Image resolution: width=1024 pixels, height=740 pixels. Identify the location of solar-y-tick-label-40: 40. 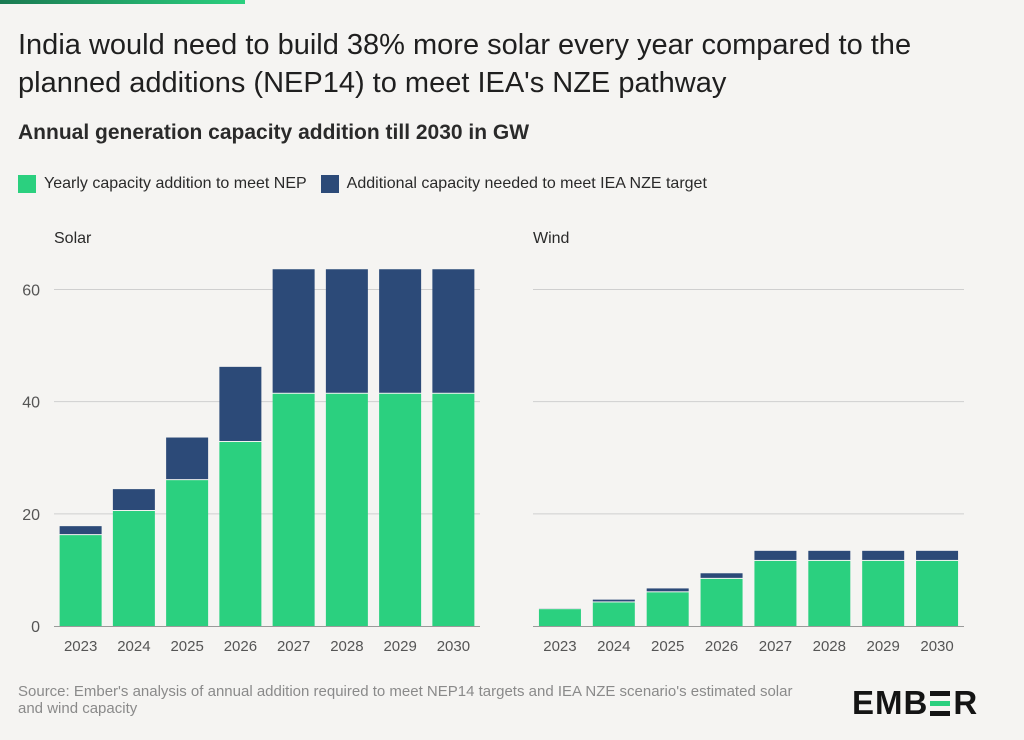
(31, 403).